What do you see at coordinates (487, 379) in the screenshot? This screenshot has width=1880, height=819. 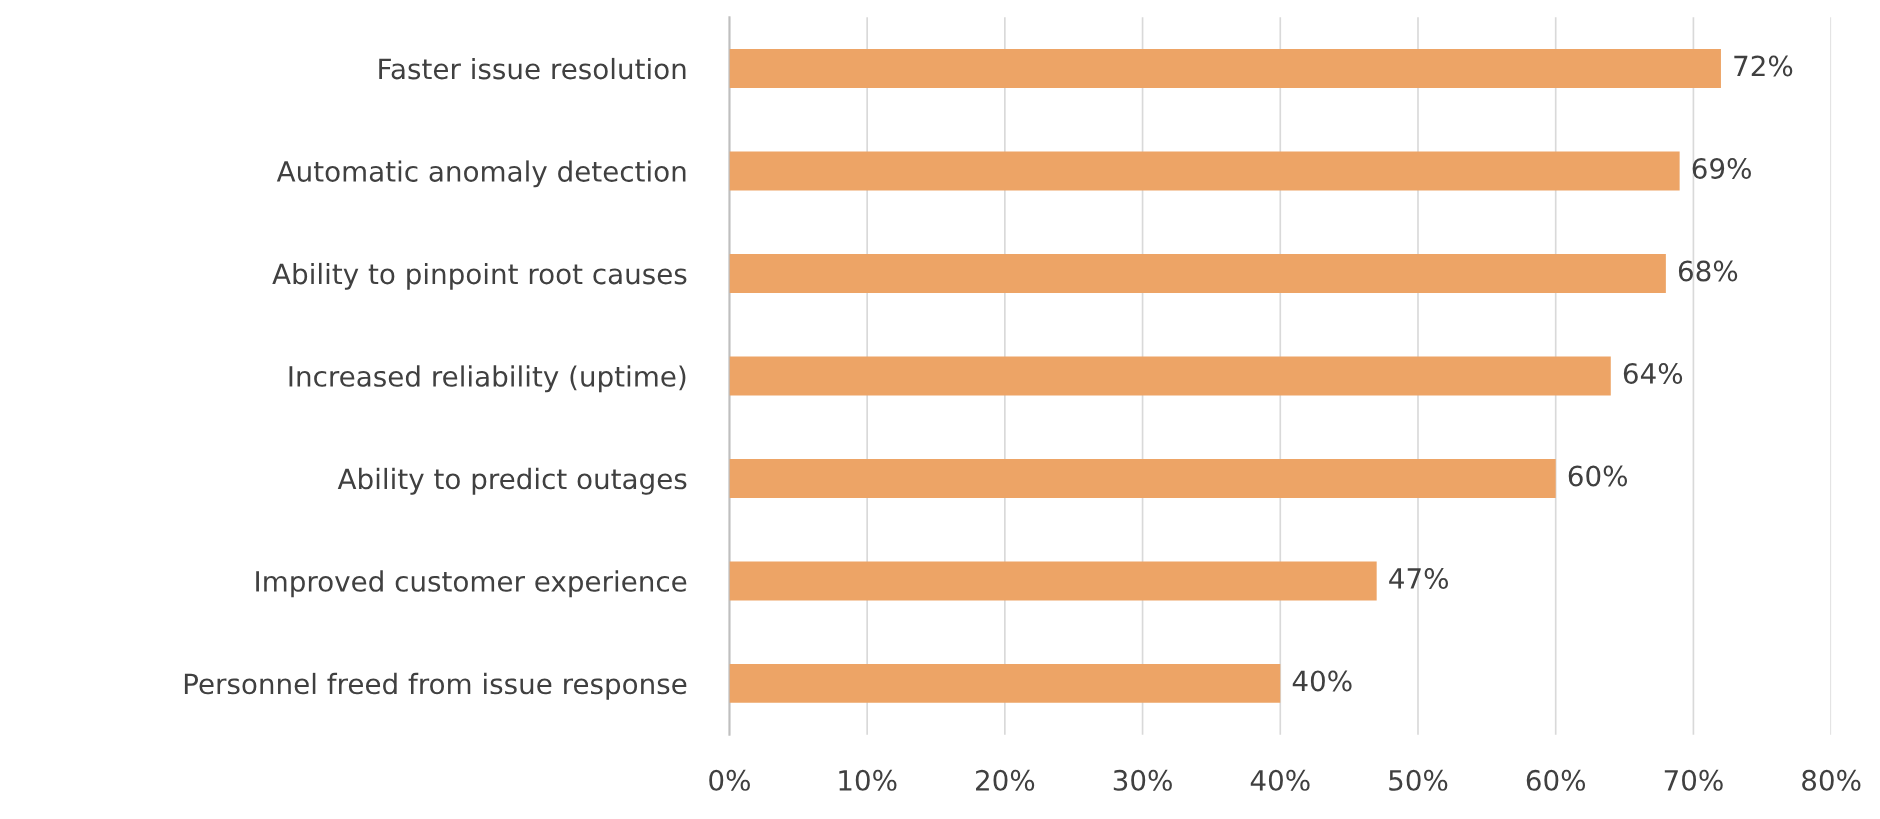 I see `y-tick-label: Increased reliability (uptime)` at bounding box center [487, 379].